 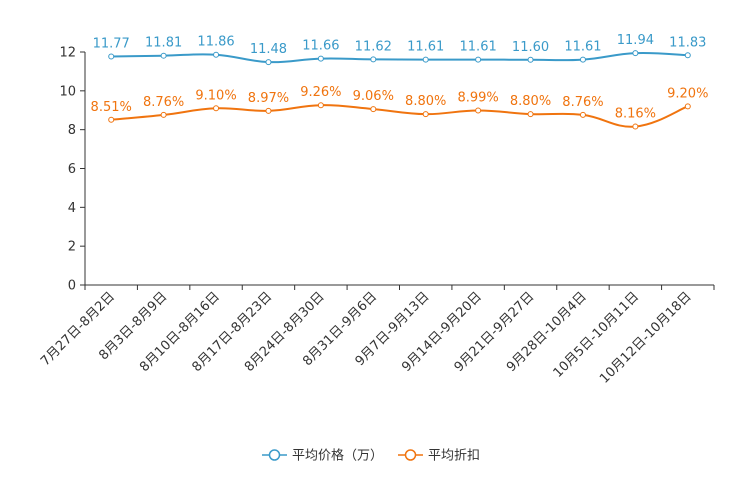 What do you see at coordinates (645, 337) in the screenshot?
I see `x-tick-label: 10月12日-10月18日` at bounding box center [645, 337].